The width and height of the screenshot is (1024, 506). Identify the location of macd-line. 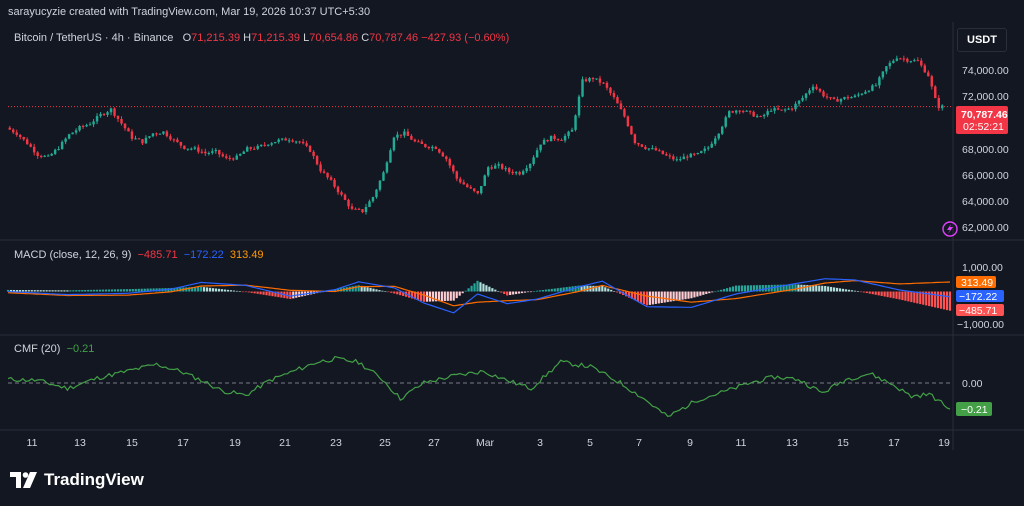
(479, 296).